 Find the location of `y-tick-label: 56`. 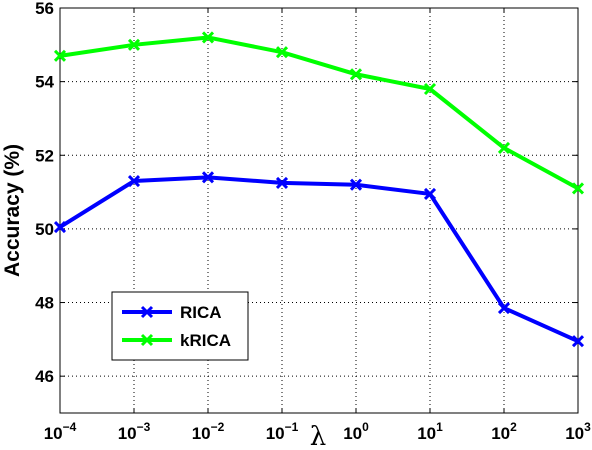

y-tick-label: 56 is located at coordinates (44, 9).